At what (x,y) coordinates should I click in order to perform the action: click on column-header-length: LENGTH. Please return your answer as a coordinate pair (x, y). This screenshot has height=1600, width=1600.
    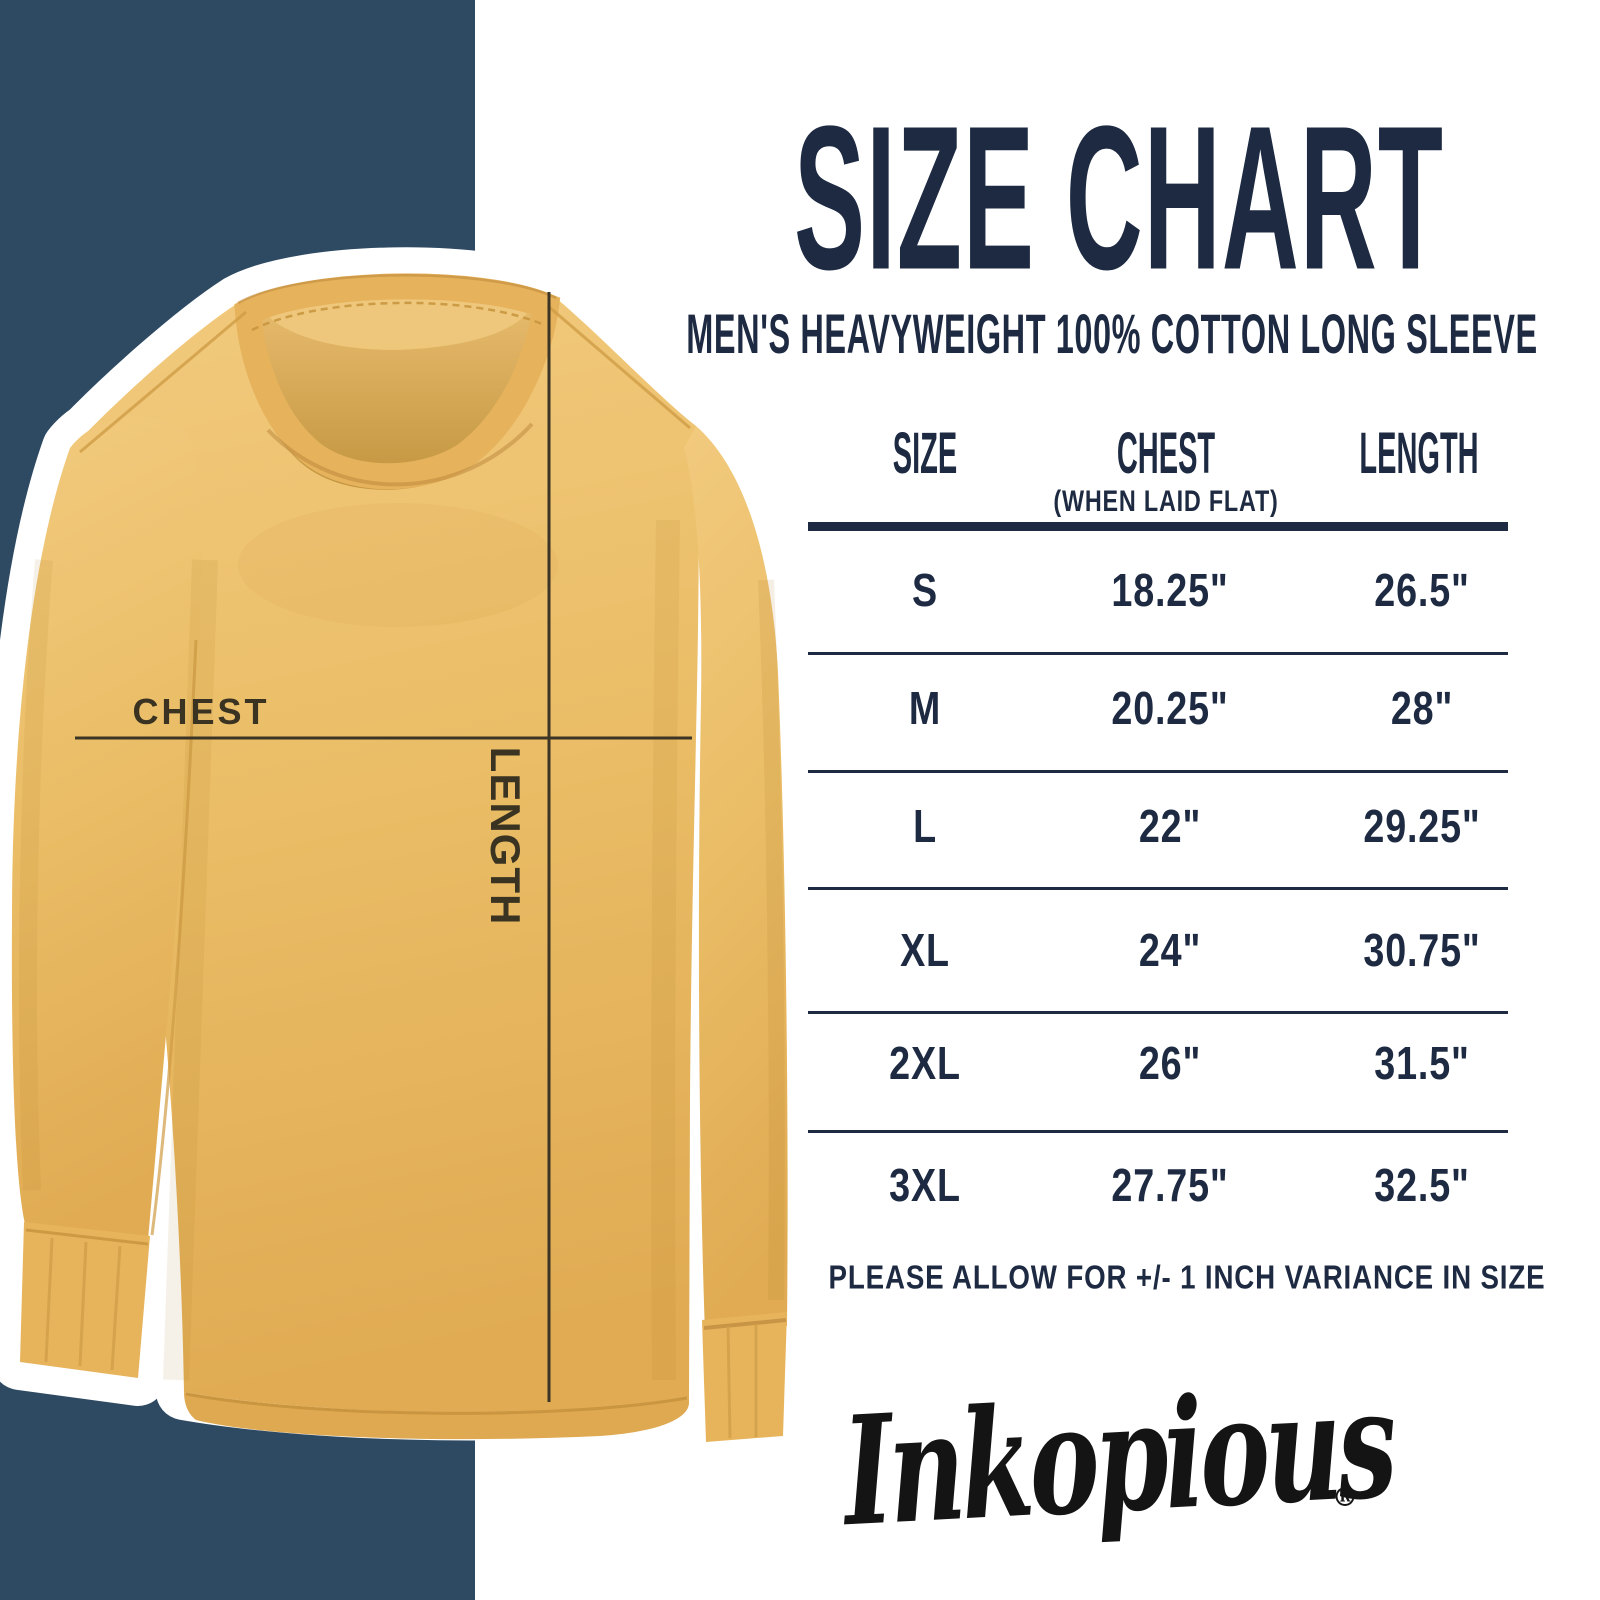
    Looking at the image, I should click on (1419, 453).